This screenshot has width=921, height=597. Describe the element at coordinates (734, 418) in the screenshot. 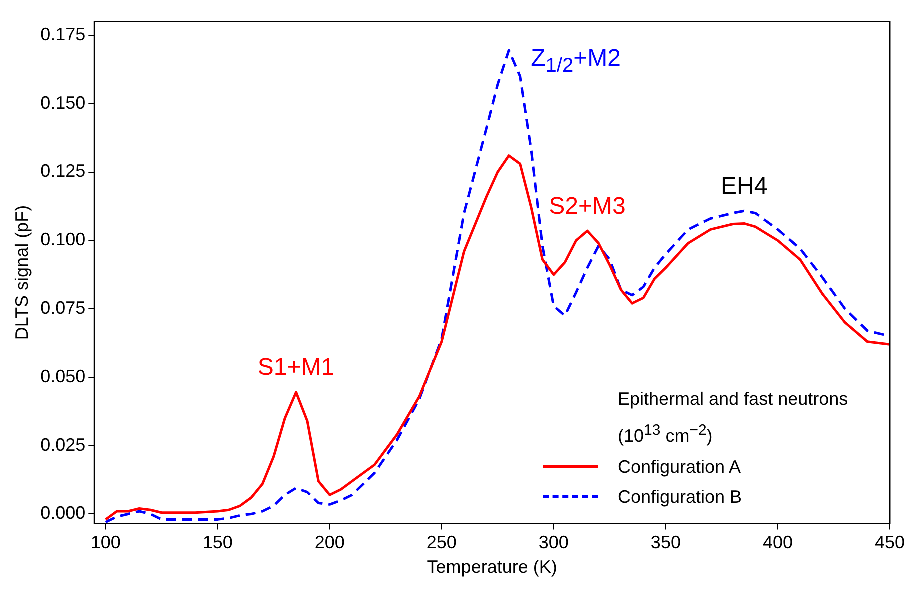

I see `legend-title: Epithermal and fast neutrons (10$^{13}$ cm$^{−2}$)` at that location.